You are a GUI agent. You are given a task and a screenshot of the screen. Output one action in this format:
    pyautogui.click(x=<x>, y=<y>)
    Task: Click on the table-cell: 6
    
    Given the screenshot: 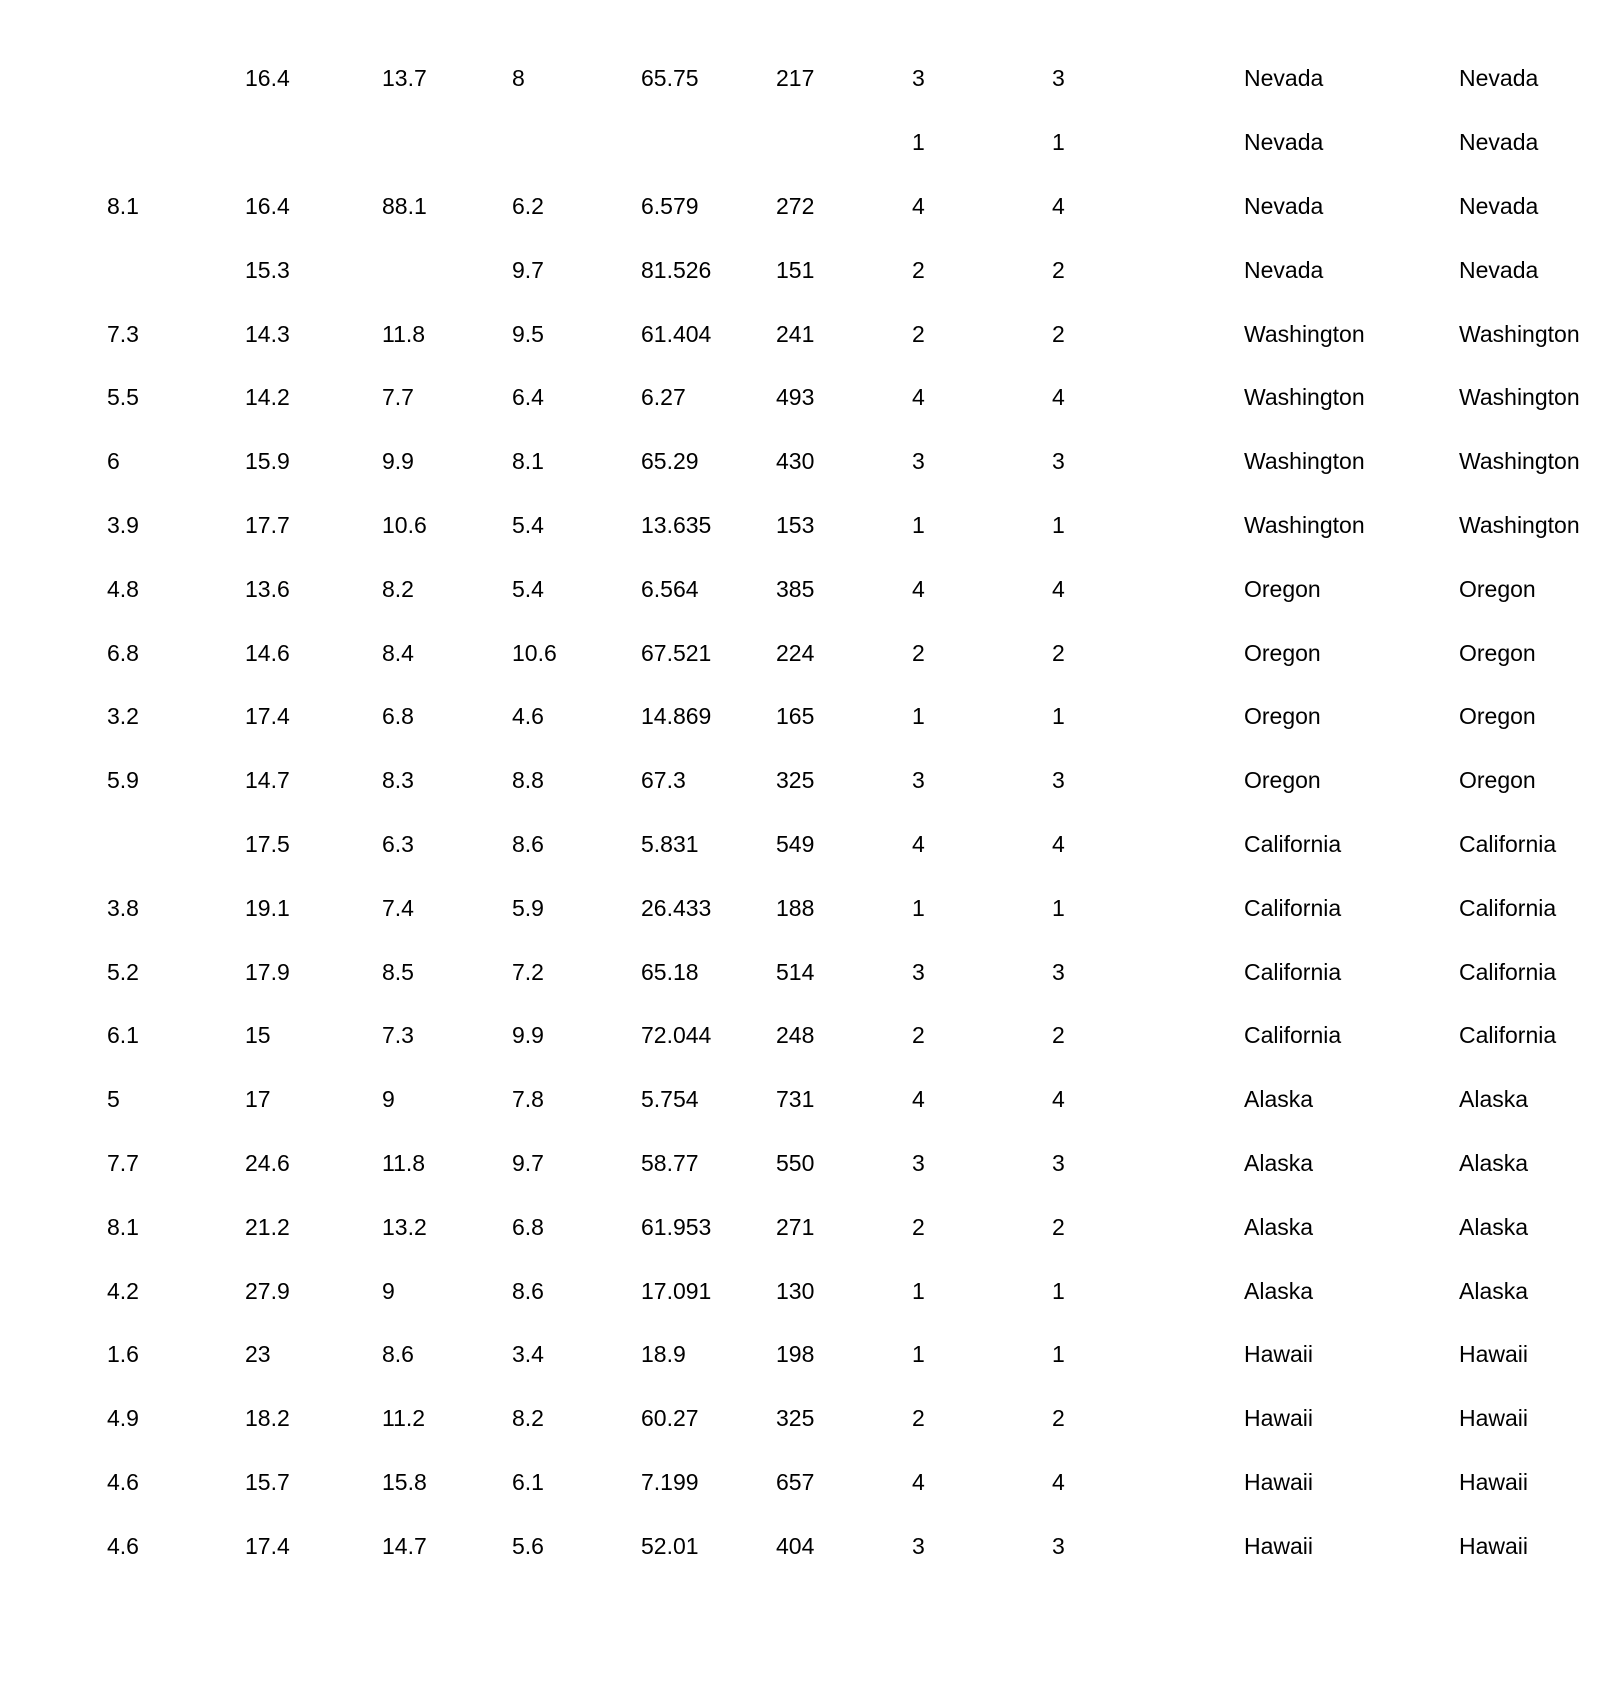 What is the action you would take?
    pyautogui.click(x=113, y=461)
    